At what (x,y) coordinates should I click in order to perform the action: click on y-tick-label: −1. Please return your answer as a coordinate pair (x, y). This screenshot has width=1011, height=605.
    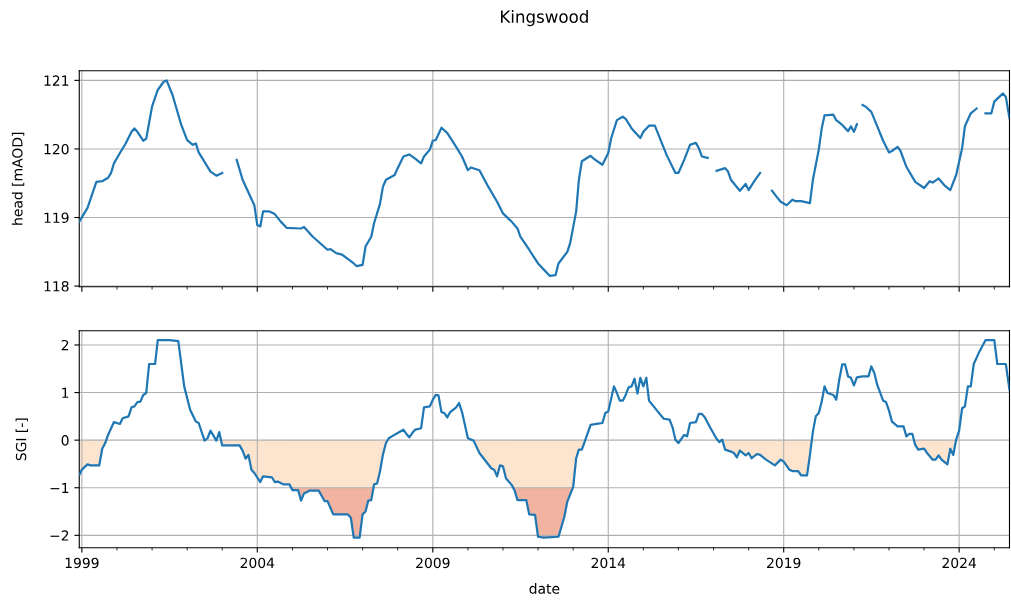
    Looking at the image, I should click on (59, 488).